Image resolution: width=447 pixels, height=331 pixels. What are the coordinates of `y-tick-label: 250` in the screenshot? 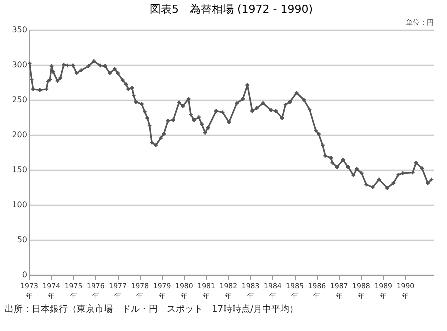 It's located at (20, 100).